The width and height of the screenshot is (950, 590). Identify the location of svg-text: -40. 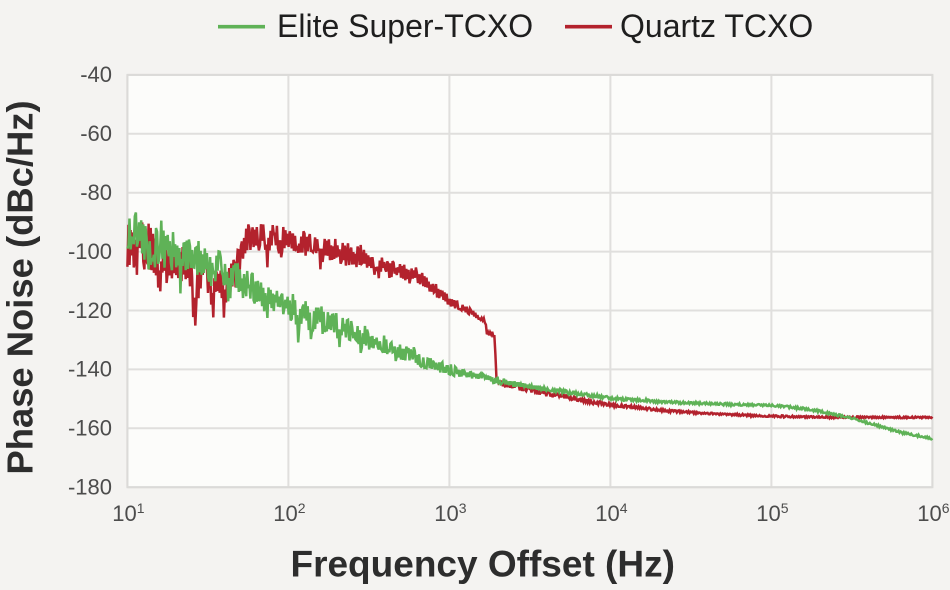
(96, 74).